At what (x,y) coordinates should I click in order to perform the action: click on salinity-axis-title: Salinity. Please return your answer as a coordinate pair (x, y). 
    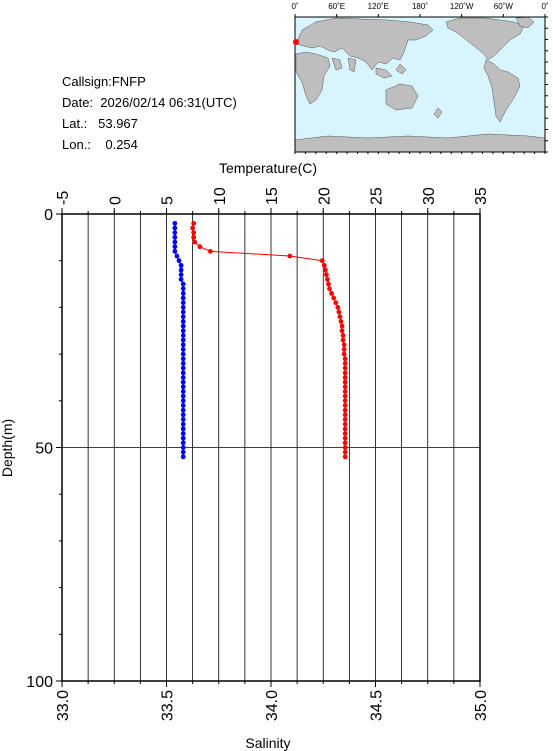
    Looking at the image, I should click on (267, 743).